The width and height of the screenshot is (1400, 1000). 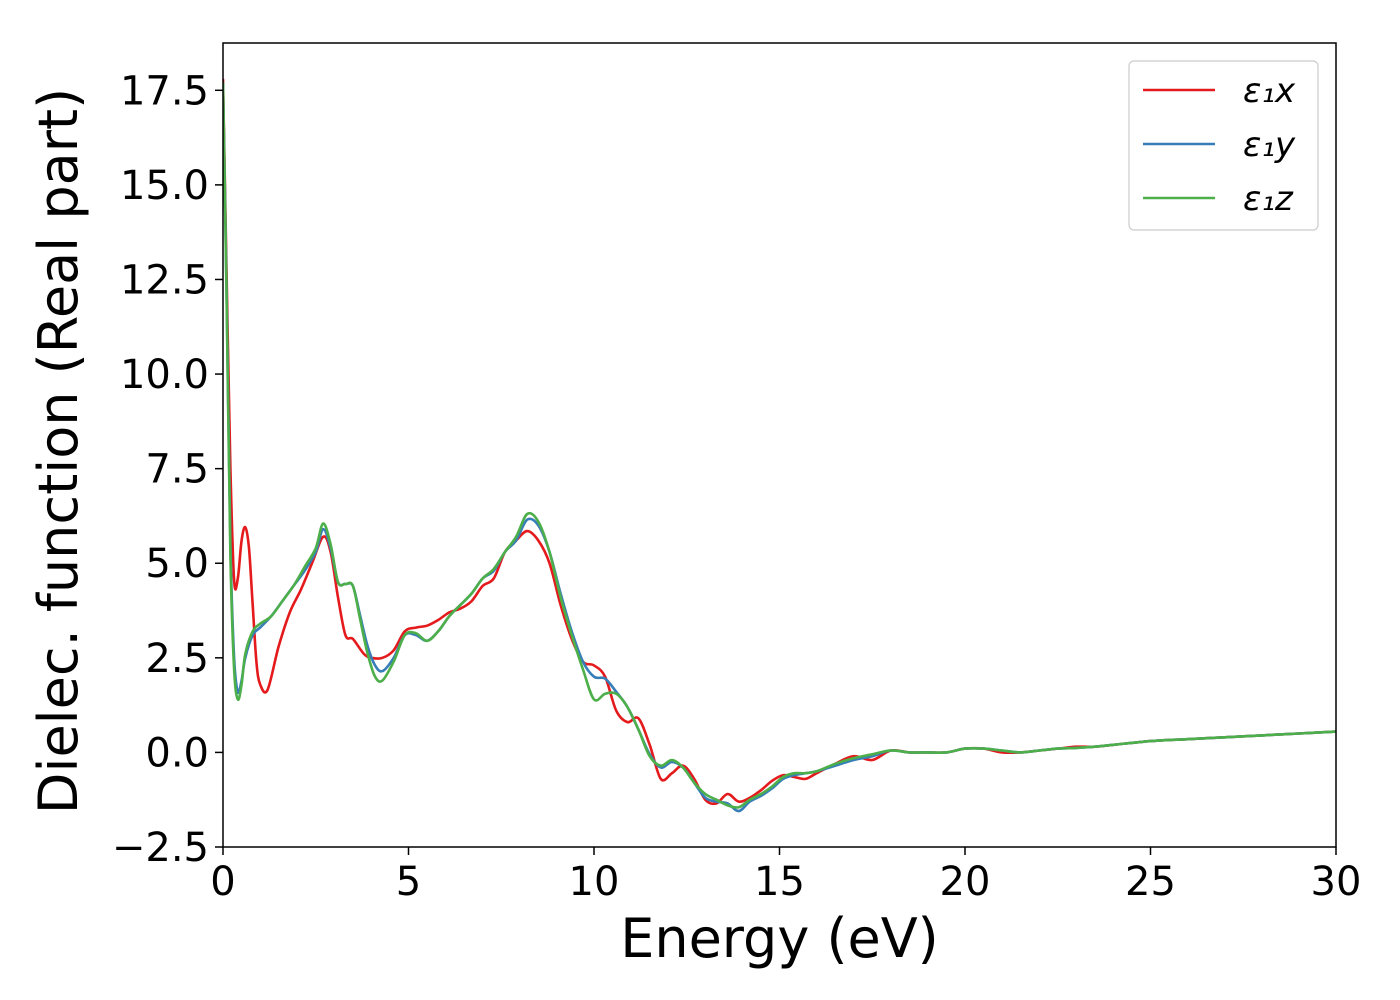 I want to click on x-tick-label: 15, so click(x=779, y=882).